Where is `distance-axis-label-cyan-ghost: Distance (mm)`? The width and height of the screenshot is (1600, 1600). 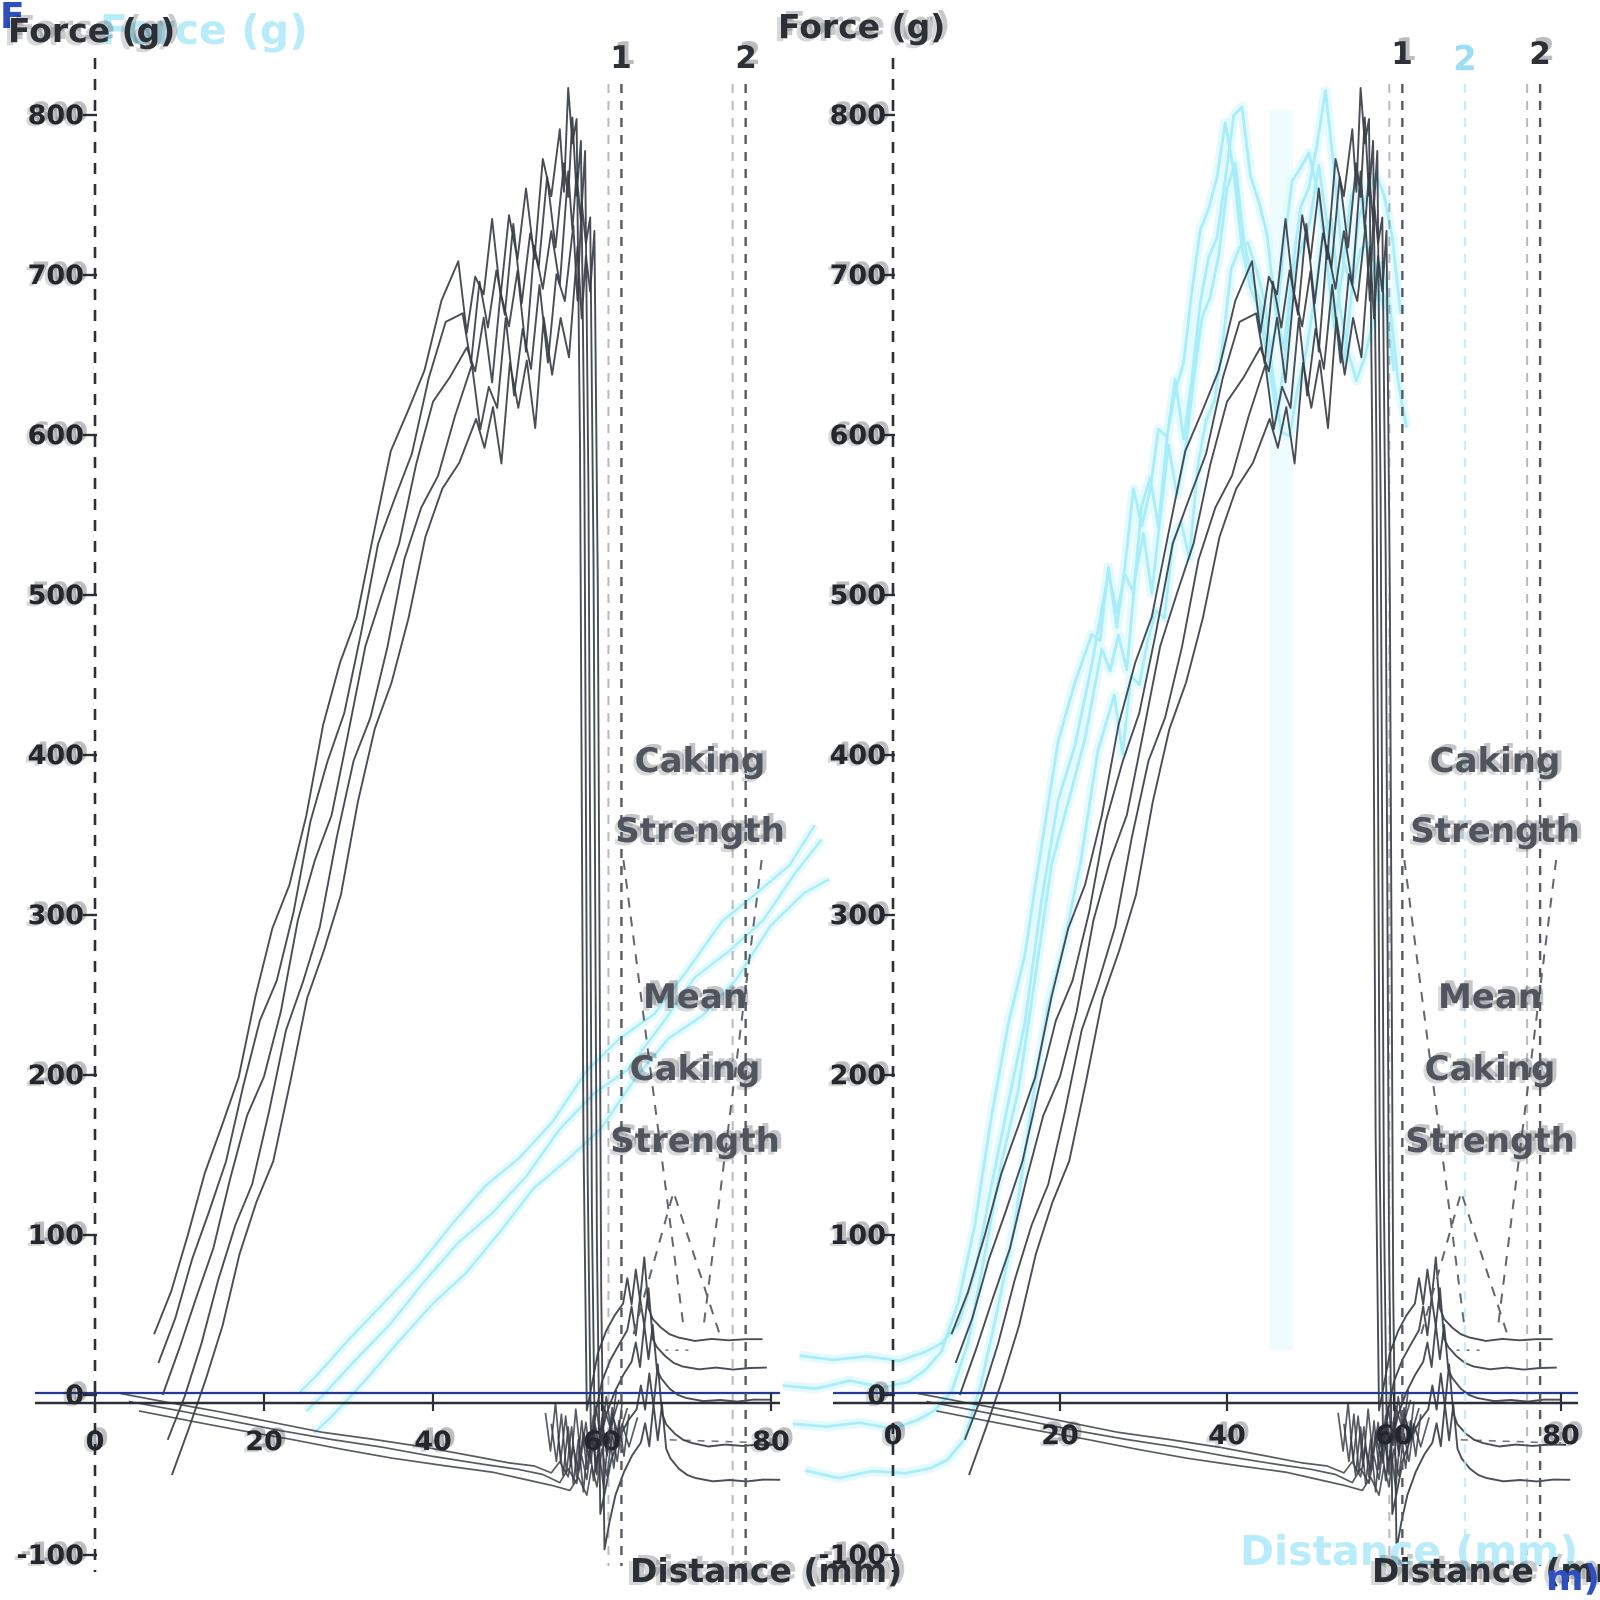
distance-axis-label-cyan-ghost: Distance (mm) is located at coordinates (1409, 1551).